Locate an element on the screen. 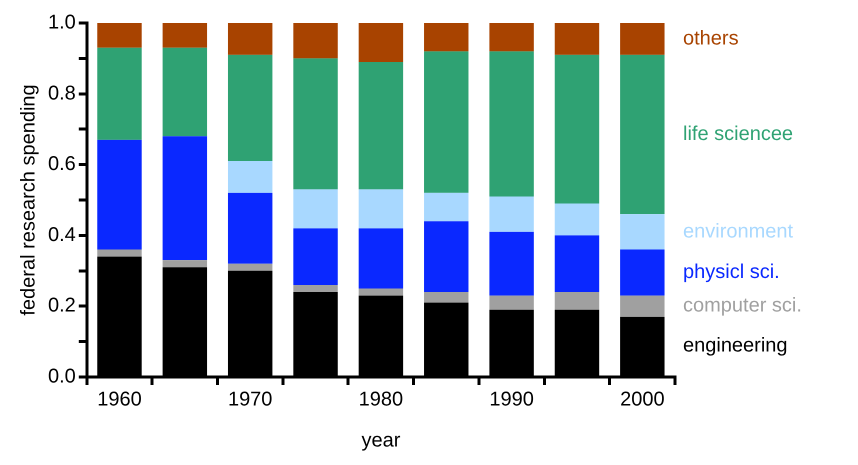  x-tick-label: 2000 is located at coordinates (642, 399).